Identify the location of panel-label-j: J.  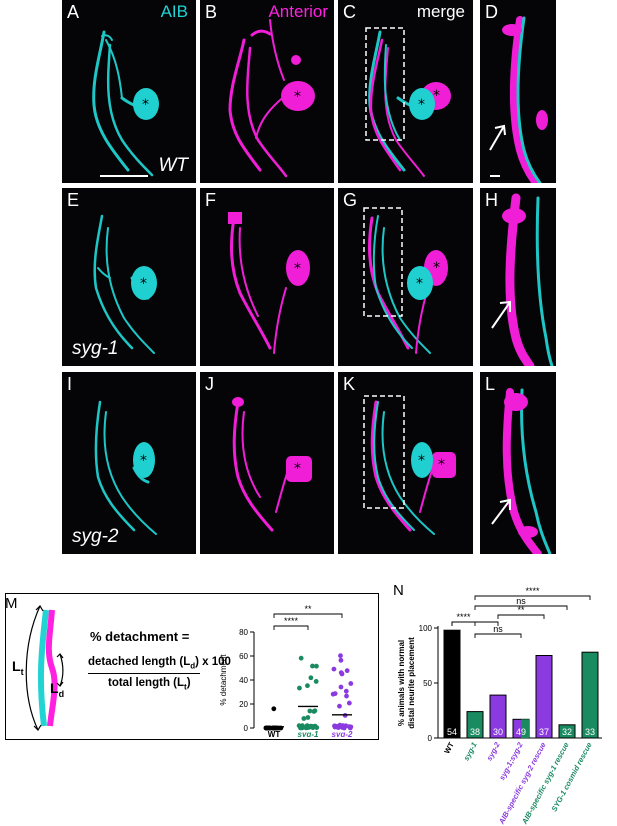
(209, 384).